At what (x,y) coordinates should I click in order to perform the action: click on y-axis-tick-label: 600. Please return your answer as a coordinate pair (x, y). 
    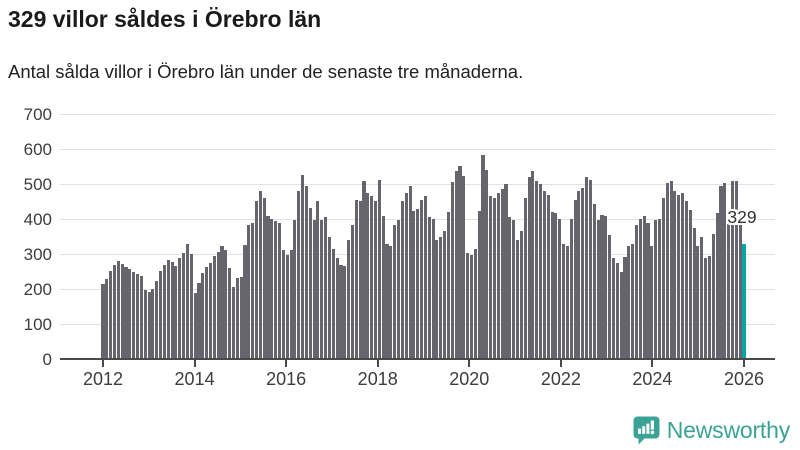
    Looking at the image, I should click on (37, 149).